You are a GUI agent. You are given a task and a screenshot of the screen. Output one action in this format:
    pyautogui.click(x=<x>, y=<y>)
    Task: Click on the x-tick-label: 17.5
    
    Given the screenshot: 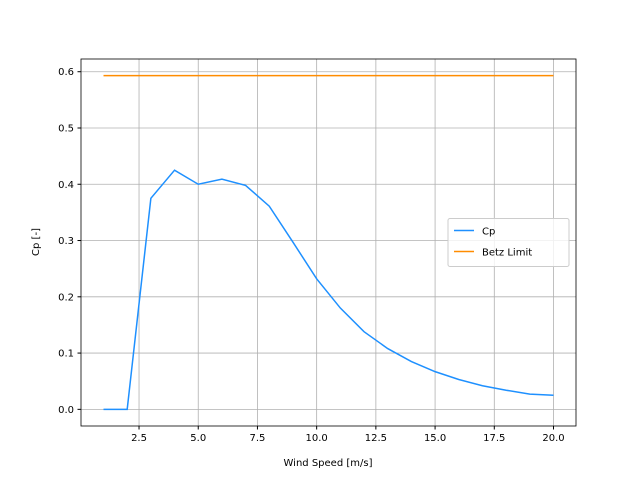 What is the action you would take?
    pyautogui.click(x=494, y=438)
    